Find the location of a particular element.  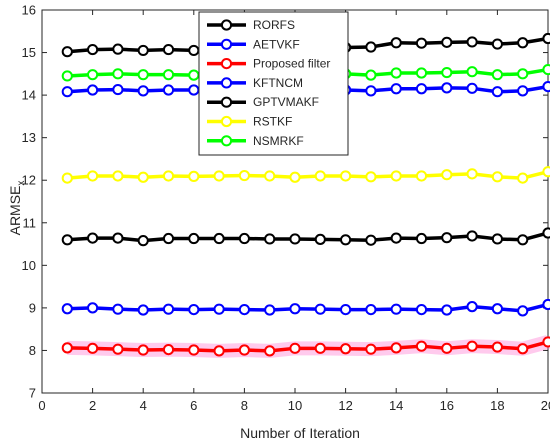

y-tick-label: 12 is located at coordinates (29, 180).